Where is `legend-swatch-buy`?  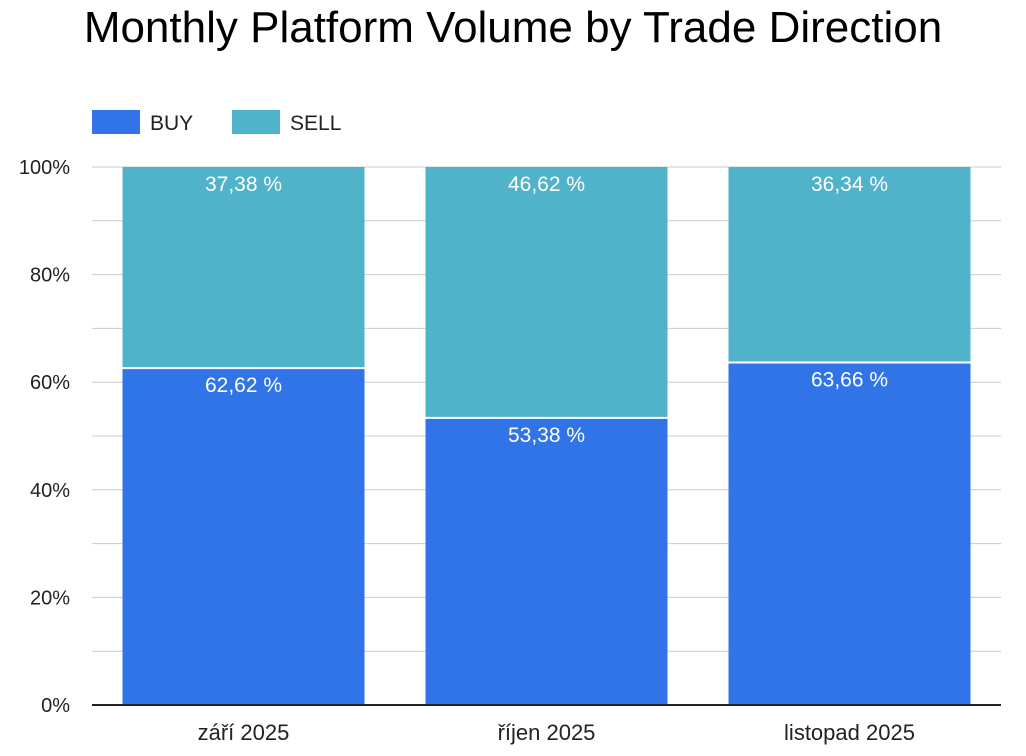
legend-swatch-buy is located at coordinates (116, 122).